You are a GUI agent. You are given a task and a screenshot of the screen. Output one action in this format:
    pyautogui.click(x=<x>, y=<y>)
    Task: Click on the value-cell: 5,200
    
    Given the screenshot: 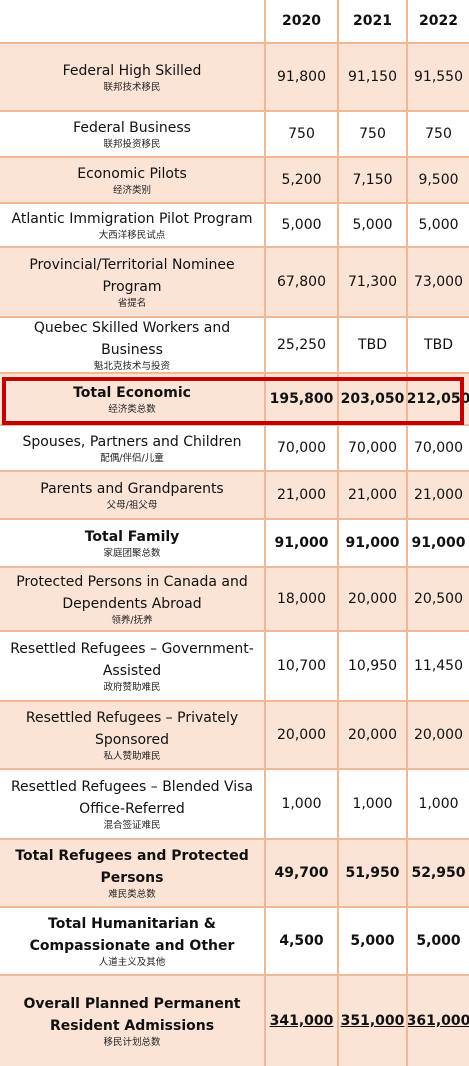 What is the action you would take?
    pyautogui.click(x=302, y=180)
    